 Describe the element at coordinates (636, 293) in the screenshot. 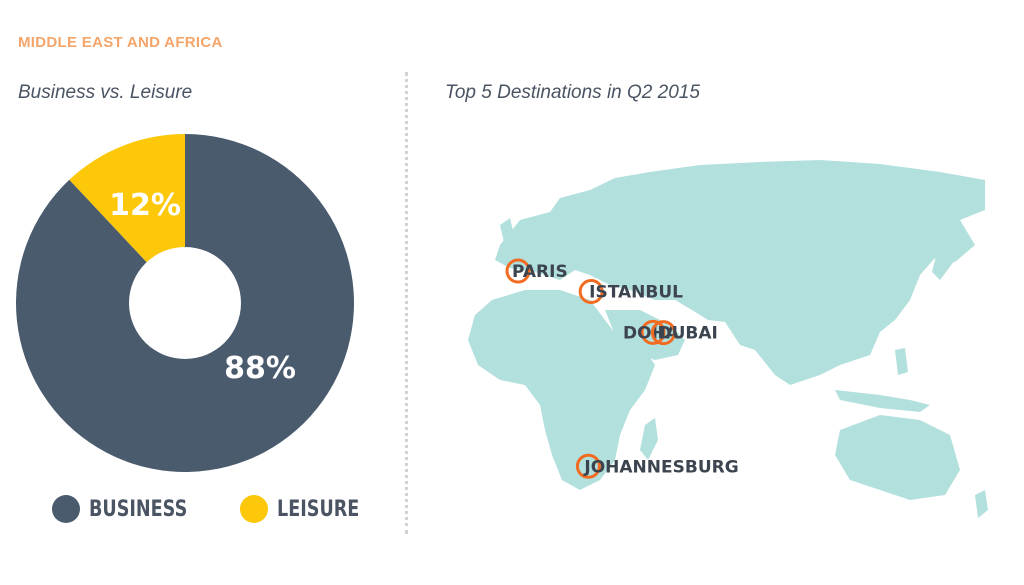

I see `city-label-istanbul: ISTANBUL` at that location.